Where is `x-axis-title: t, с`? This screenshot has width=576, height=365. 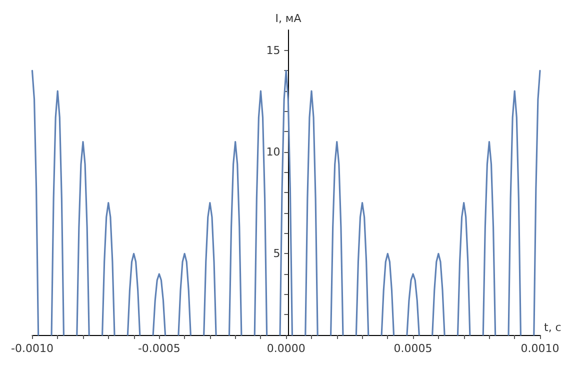 x-axis-title: t, с is located at coordinates (553, 327).